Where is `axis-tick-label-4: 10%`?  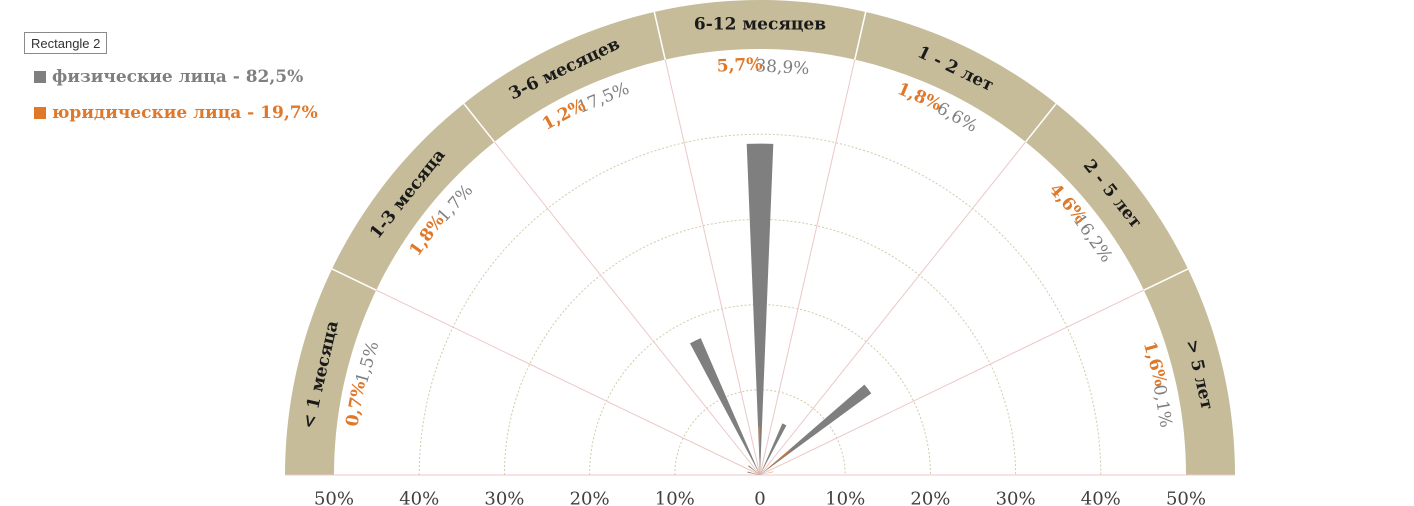 axis-tick-label-4: 10% is located at coordinates (675, 497).